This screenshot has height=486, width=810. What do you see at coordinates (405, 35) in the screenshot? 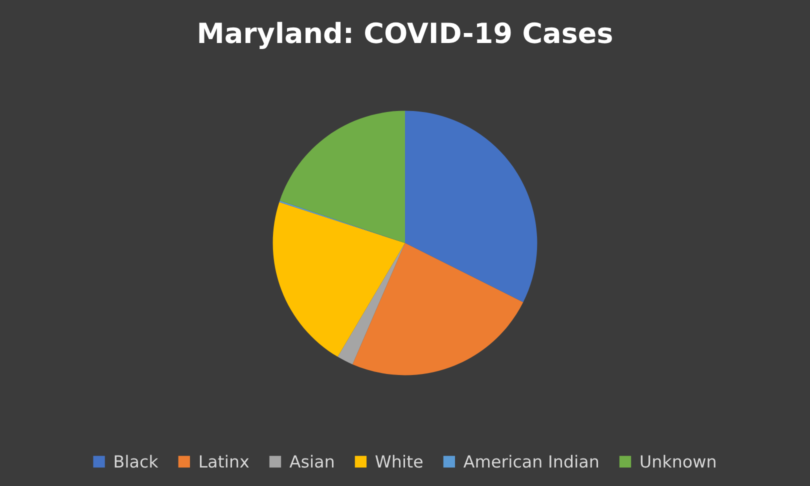
I see `chart-title: Maryland: COVID-19 Cases` at bounding box center [405, 35].